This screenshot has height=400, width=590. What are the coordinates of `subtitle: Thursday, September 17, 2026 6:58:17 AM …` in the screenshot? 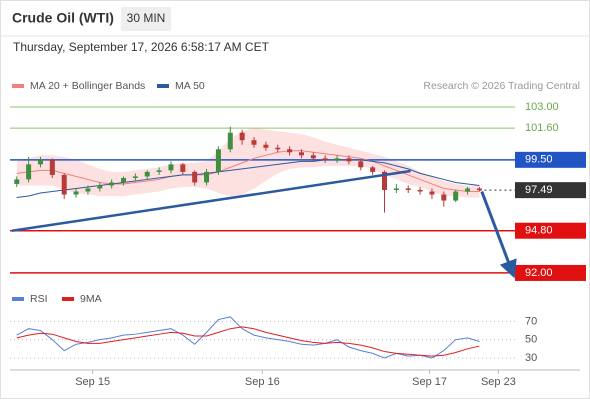 It's located at (141, 47).